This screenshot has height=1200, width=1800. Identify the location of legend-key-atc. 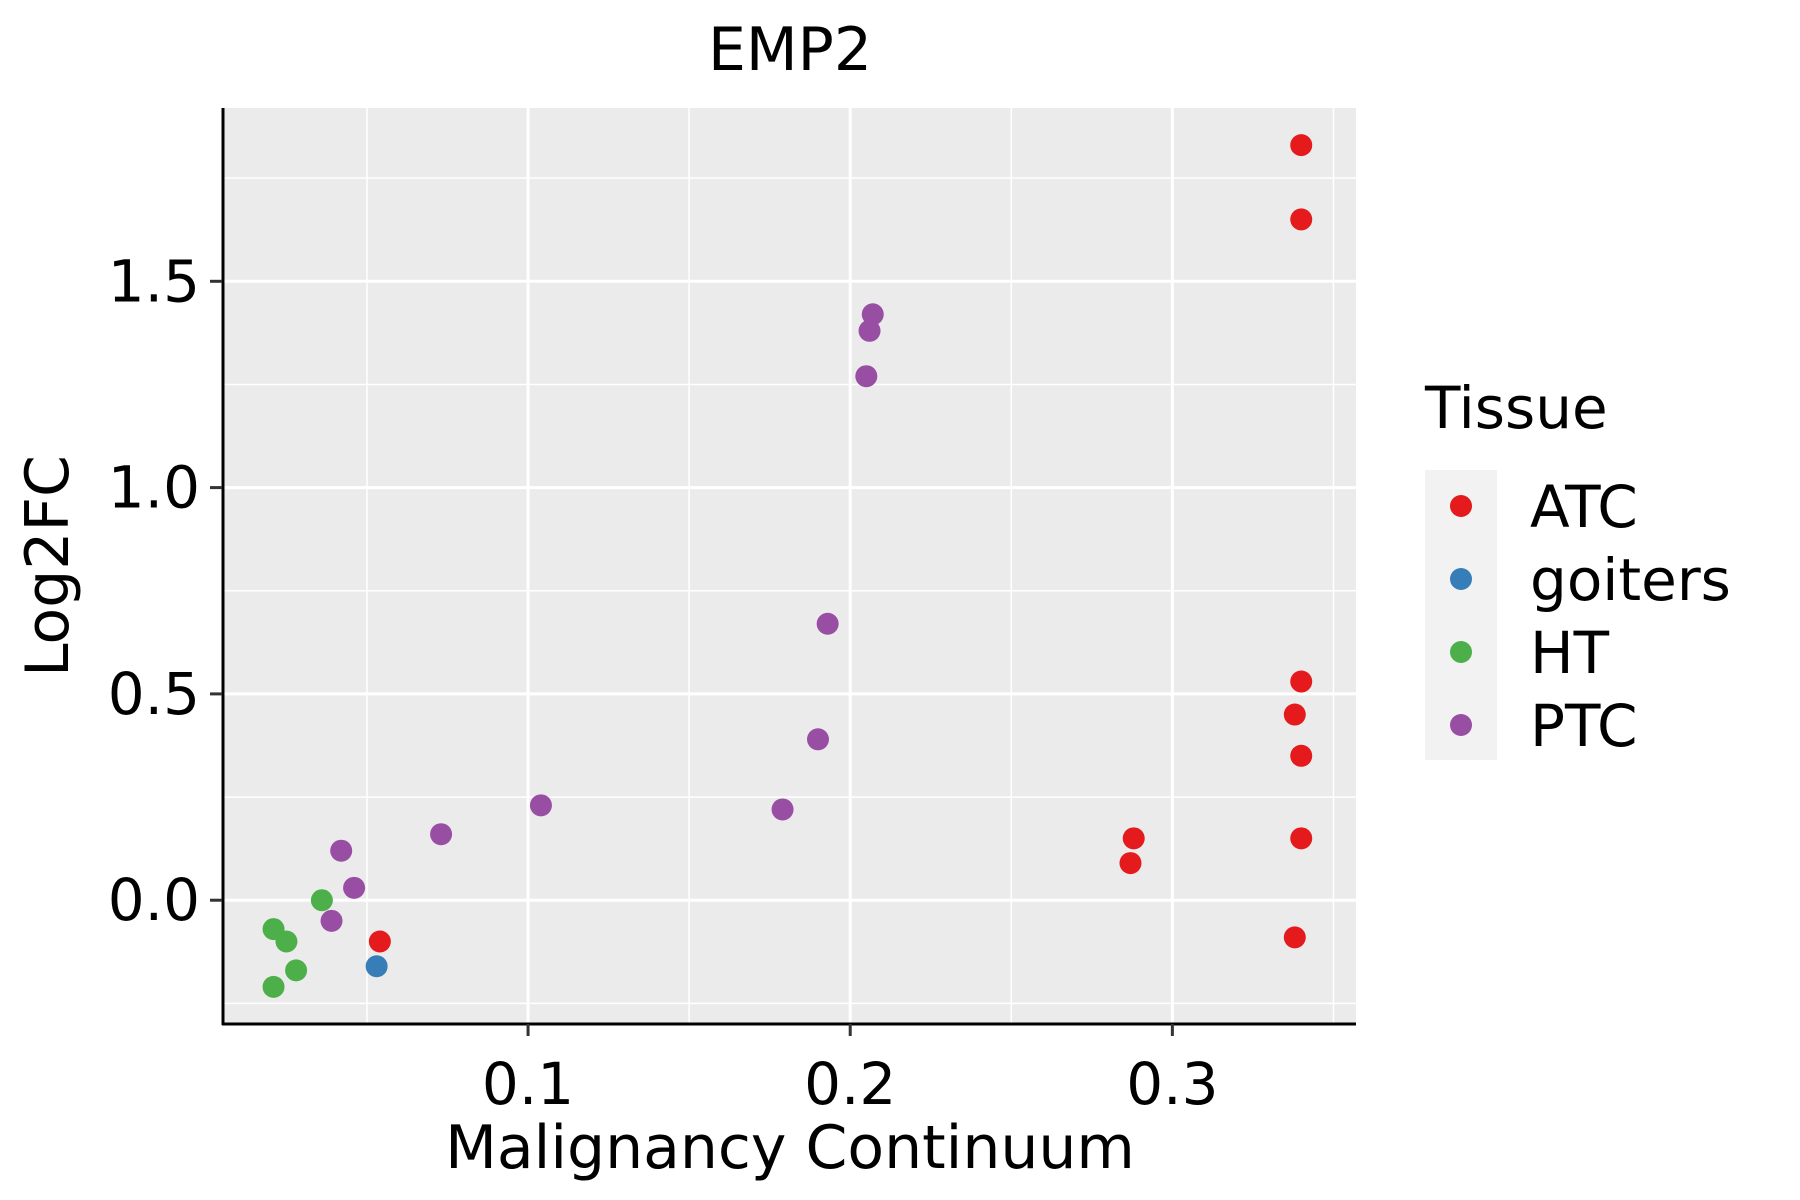
(1461, 506).